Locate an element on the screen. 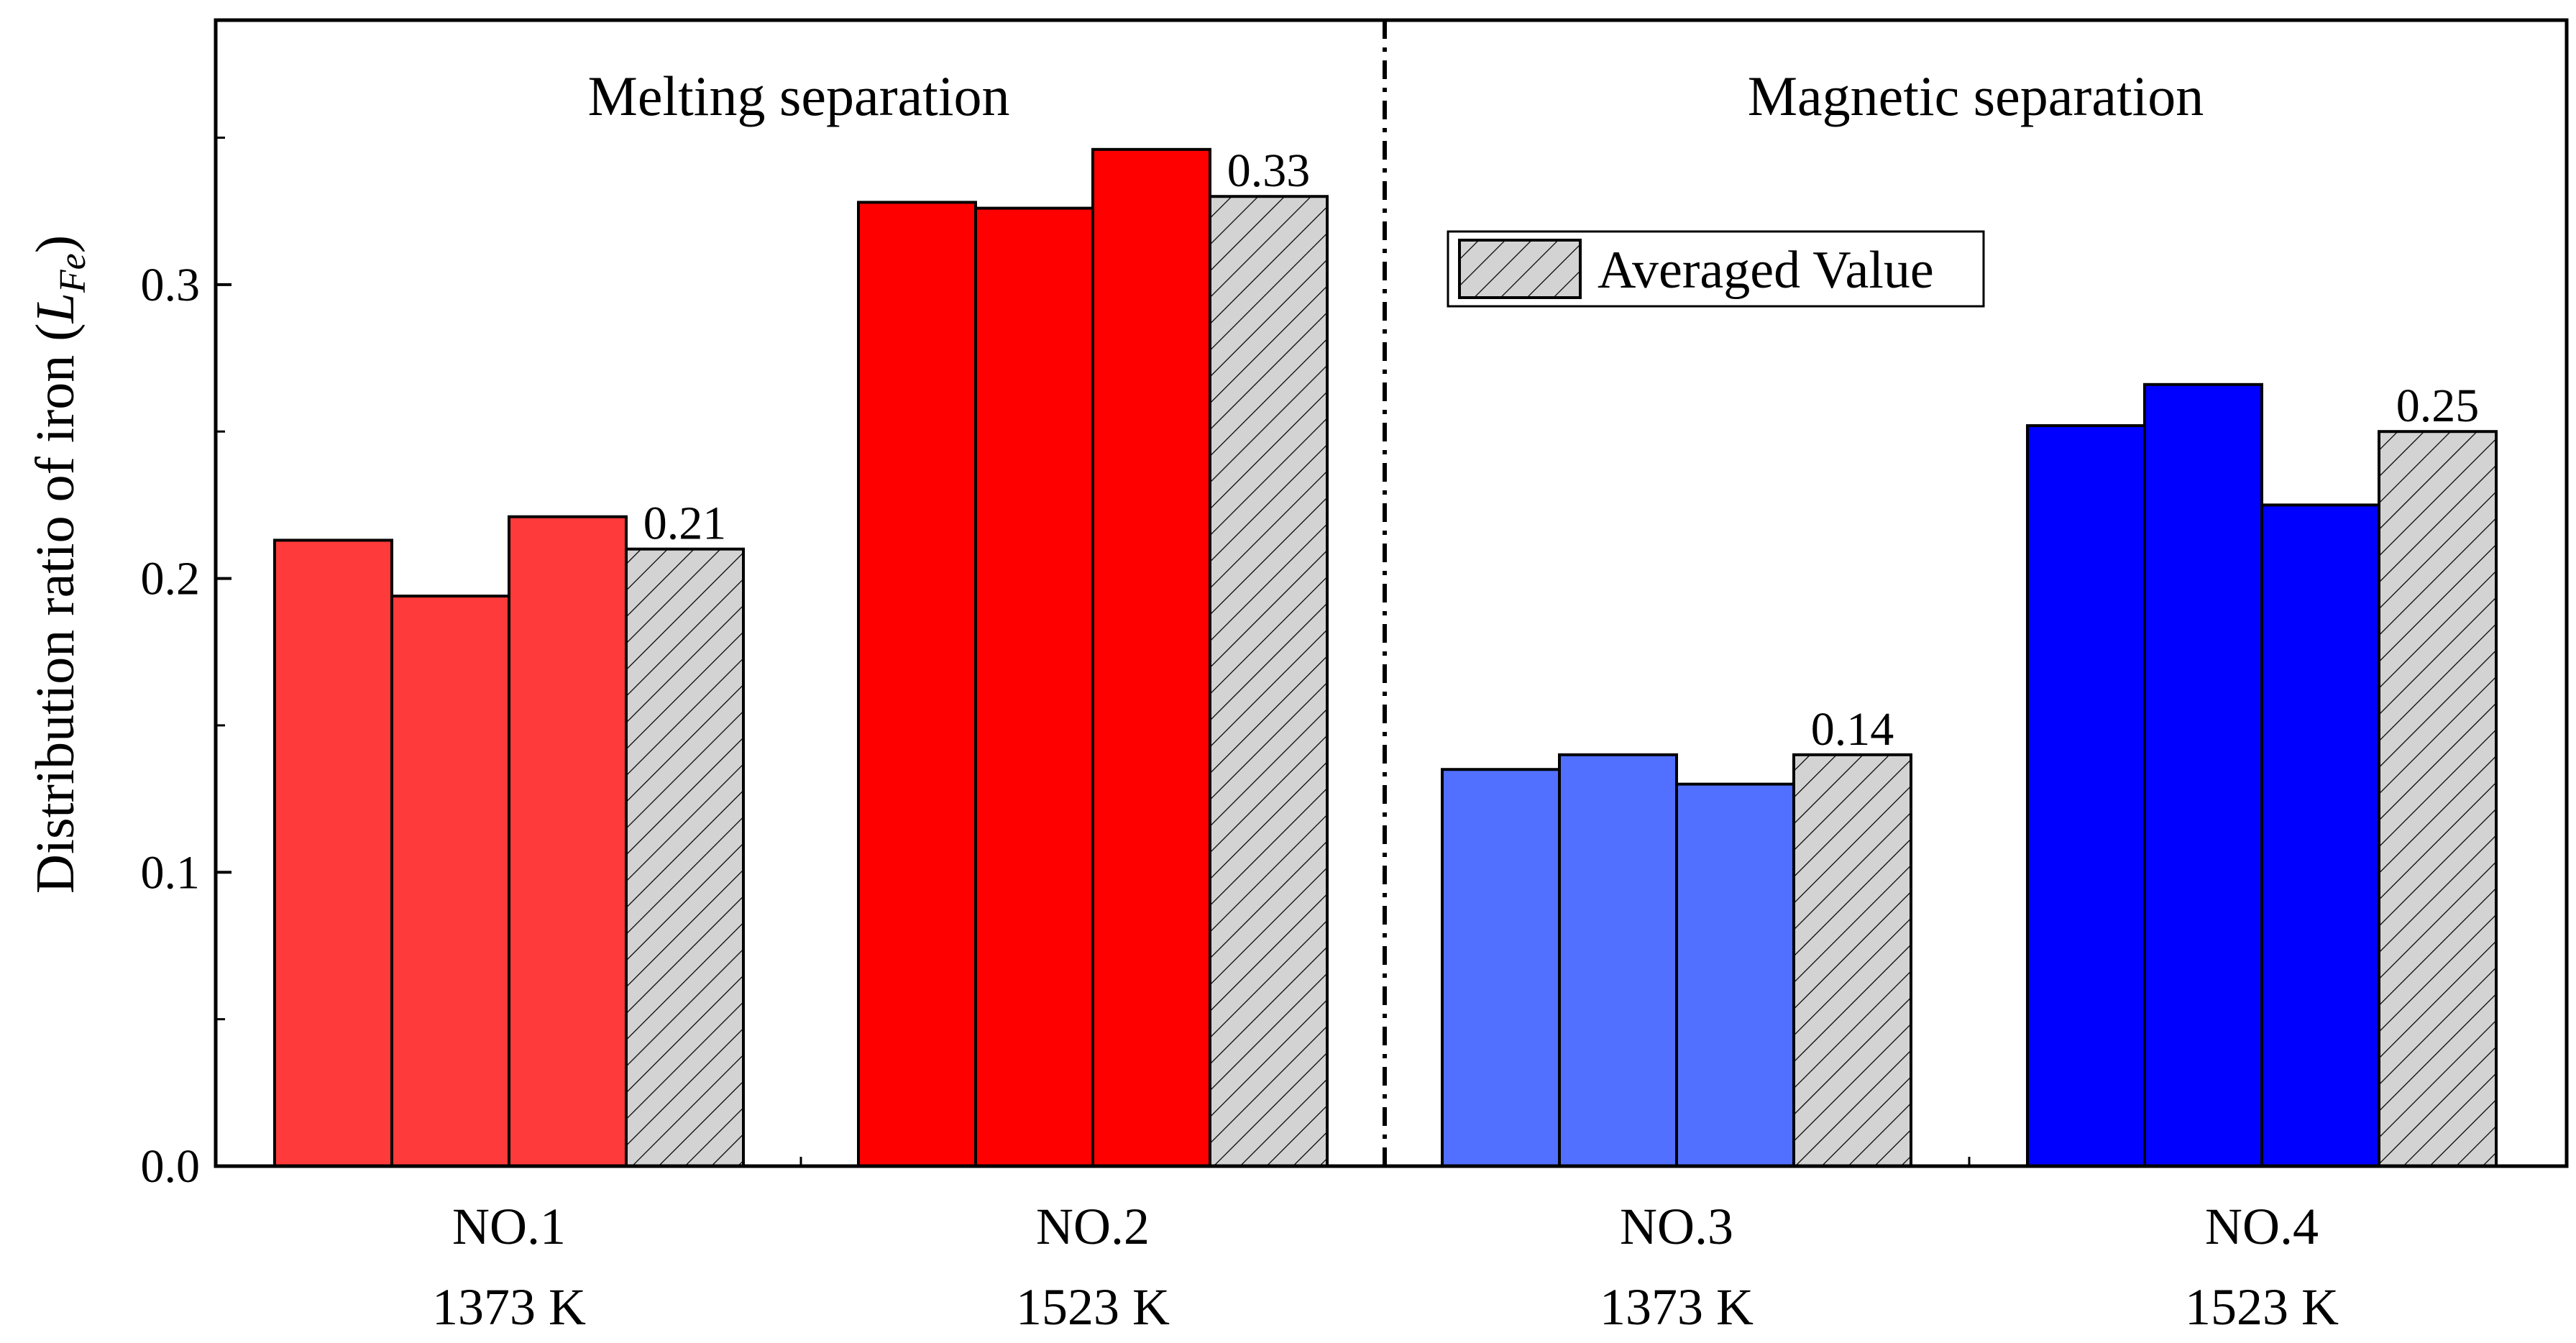  legend: Averaged Value is located at coordinates (1716, 269).